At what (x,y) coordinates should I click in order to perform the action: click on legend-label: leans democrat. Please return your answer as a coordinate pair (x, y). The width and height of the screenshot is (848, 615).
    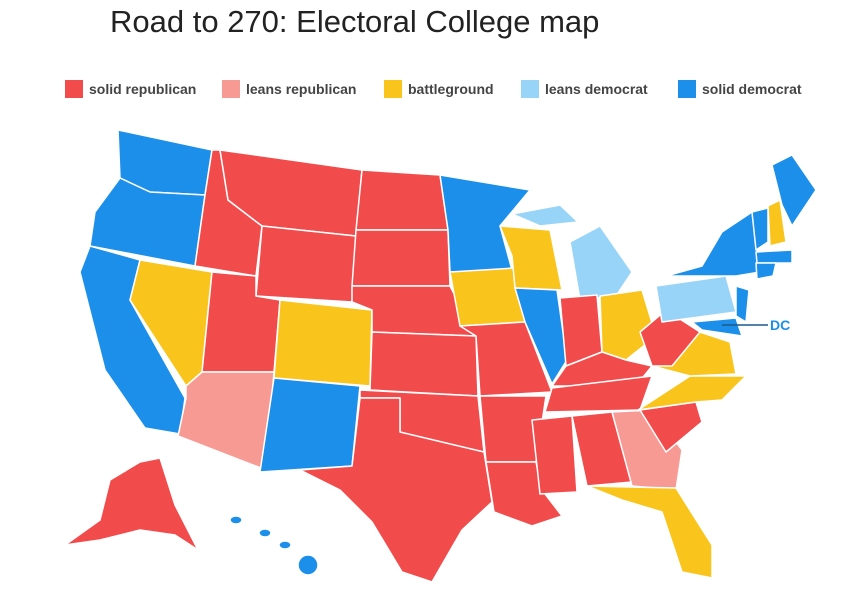
    Looking at the image, I should click on (596, 89).